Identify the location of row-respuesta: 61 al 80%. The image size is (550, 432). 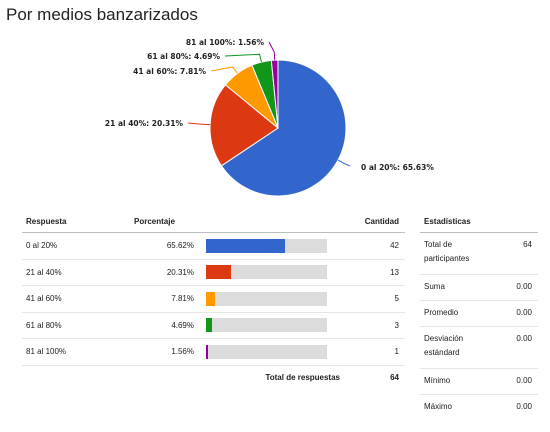
(76, 325).